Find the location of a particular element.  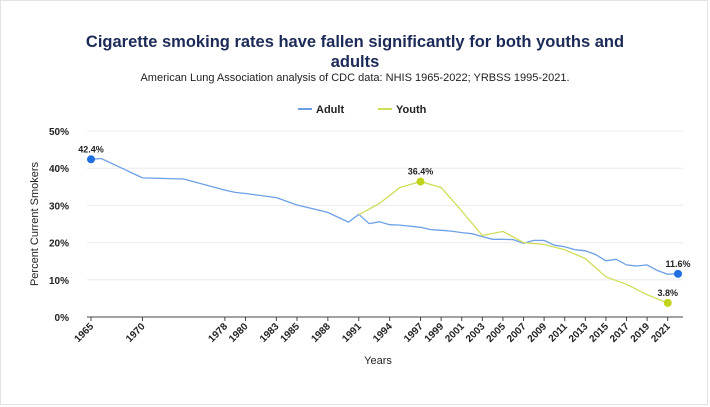

x-tick-label: 1994 is located at coordinates (383, 333).